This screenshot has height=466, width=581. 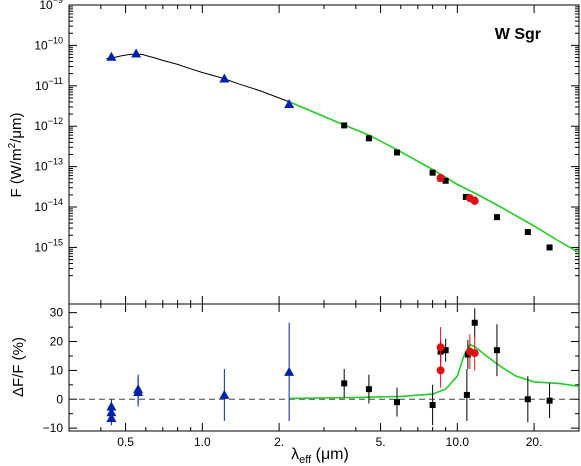 What do you see at coordinates (59, 399) in the screenshot?
I see `bottom-y-tick-label: 0` at bounding box center [59, 399].